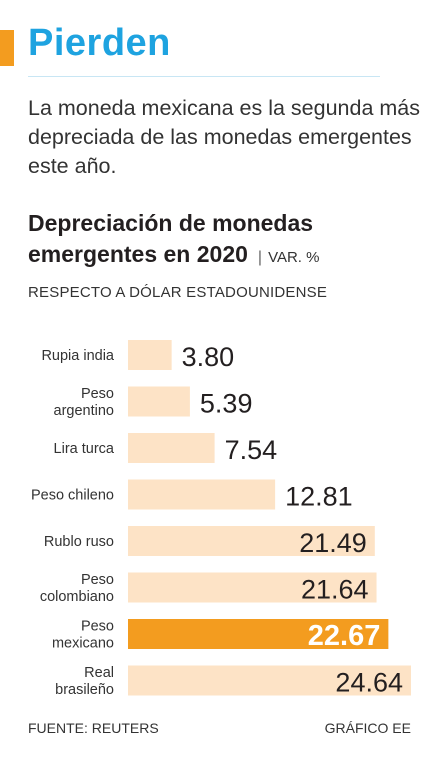 This screenshot has width=441, height=768. Describe the element at coordinates (251, 450) in the screenshot. I see `value-label-2: 7.54` at that location.